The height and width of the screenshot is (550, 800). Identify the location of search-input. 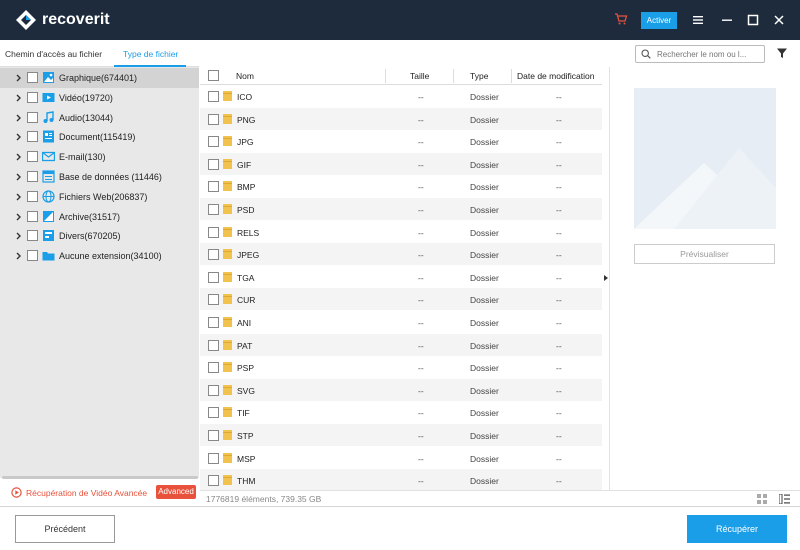
(709, 54).